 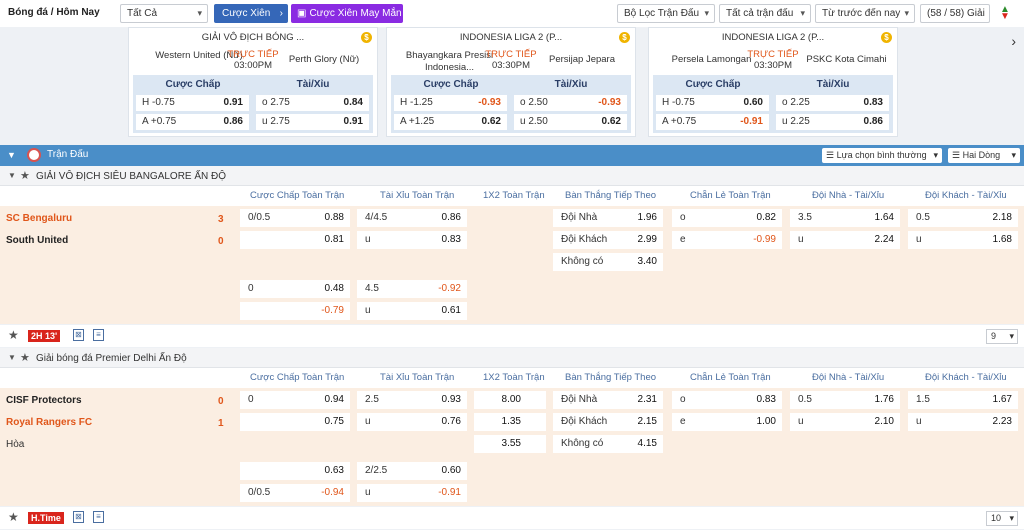 What do you see at coordinates (963, 240) in the screenshot?
I see `odds-cell: u 1.68` at bounding box center [963, 240].